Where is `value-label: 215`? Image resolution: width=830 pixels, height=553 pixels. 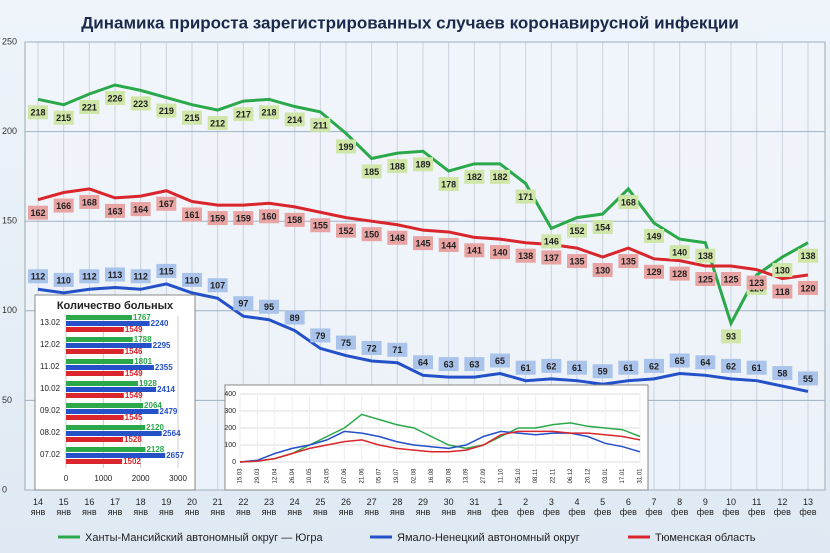
value-label: 215 is located at coordinates (191, 118).